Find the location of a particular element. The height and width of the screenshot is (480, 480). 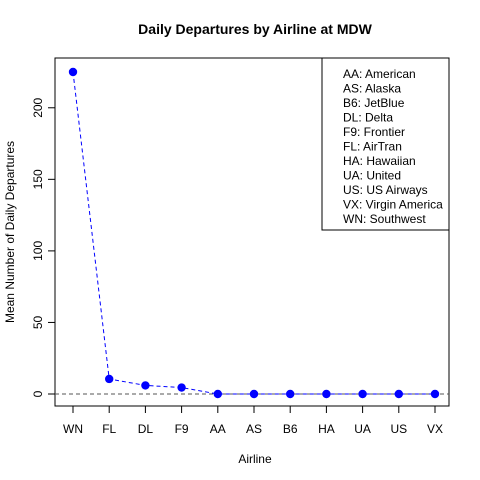

data-point-ua is located at coordinates (362, 394).